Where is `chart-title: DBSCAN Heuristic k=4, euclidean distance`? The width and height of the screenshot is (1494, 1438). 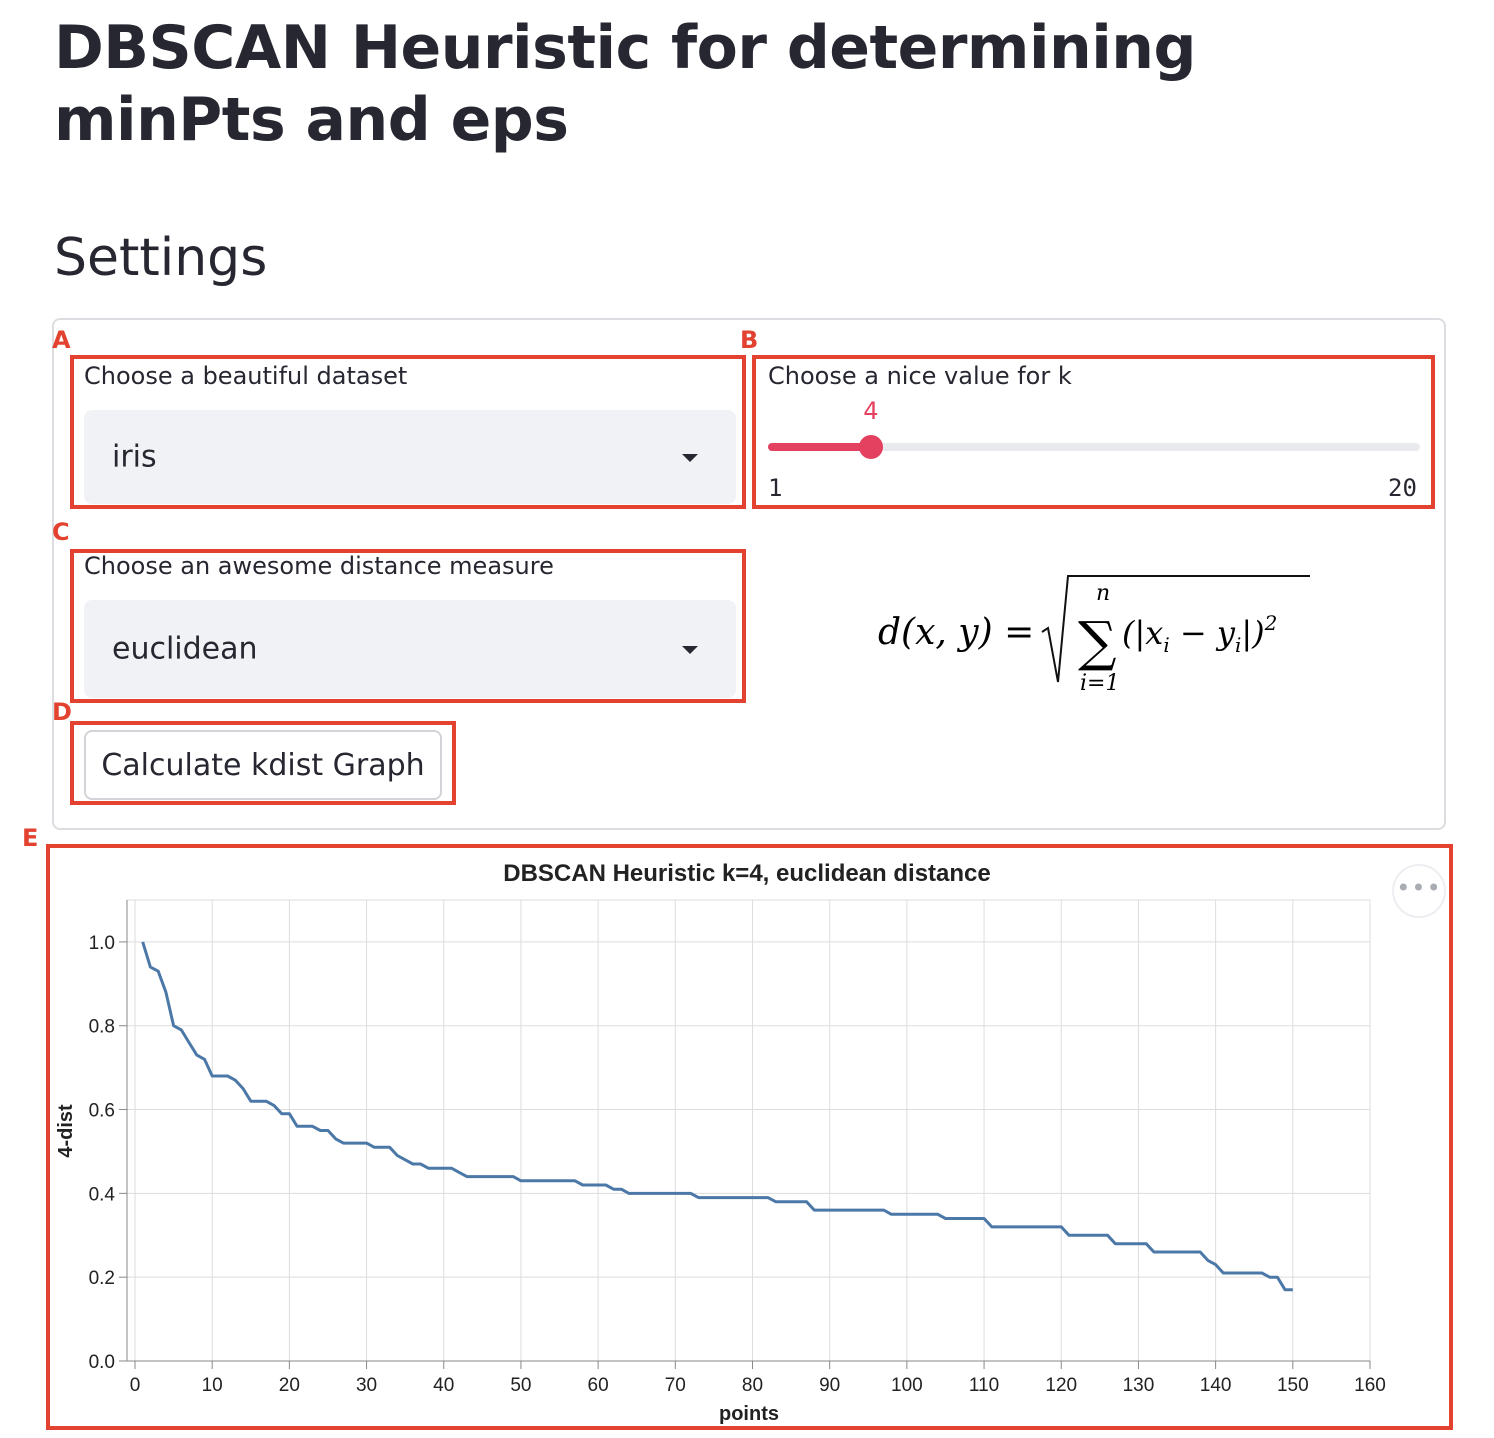 chart-title: DBSCAN Heuristic k=4, euclidean distance is located at coordinates (747, 873).